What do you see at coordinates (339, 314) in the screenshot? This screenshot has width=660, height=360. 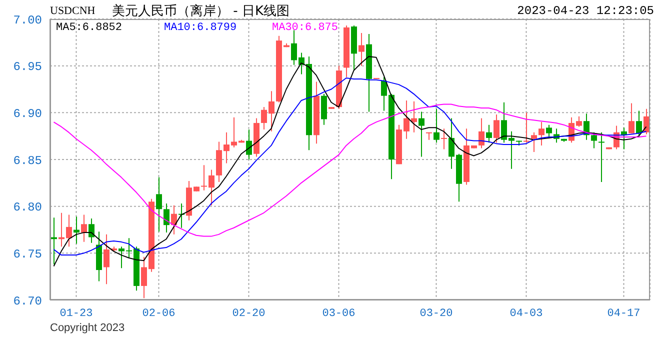 I see `x-tick-label: 03-06` at bounding box center [339, 314].